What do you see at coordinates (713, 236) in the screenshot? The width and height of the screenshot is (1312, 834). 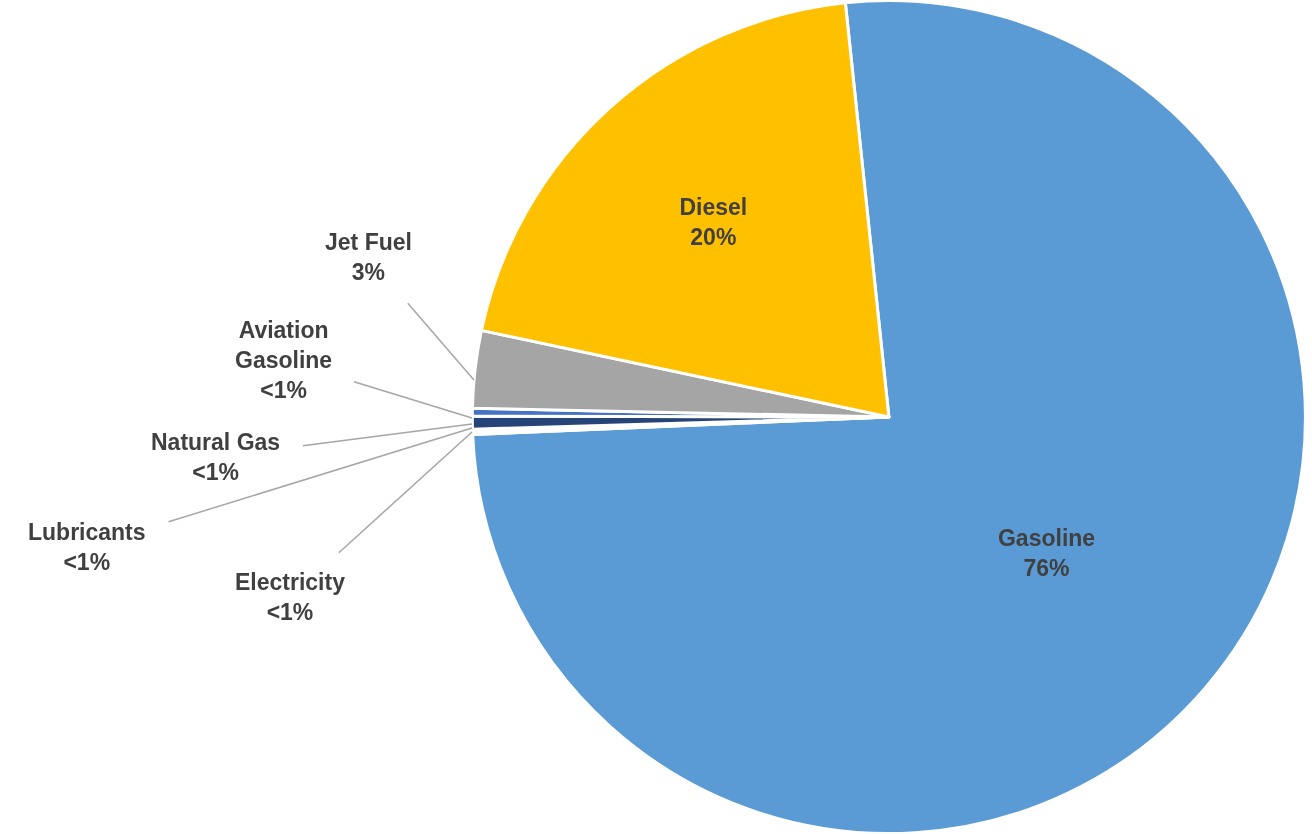 I see `data-label: 20%` at bounding box center [713, 236].